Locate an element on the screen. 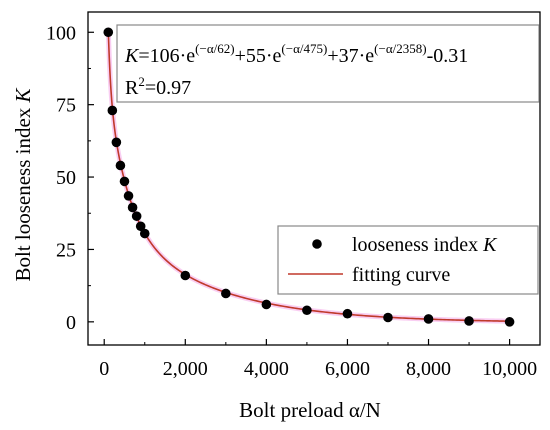 The height and width of the screenshot is (430, 550). equation-box-frame is located at coordinates (328, 63).